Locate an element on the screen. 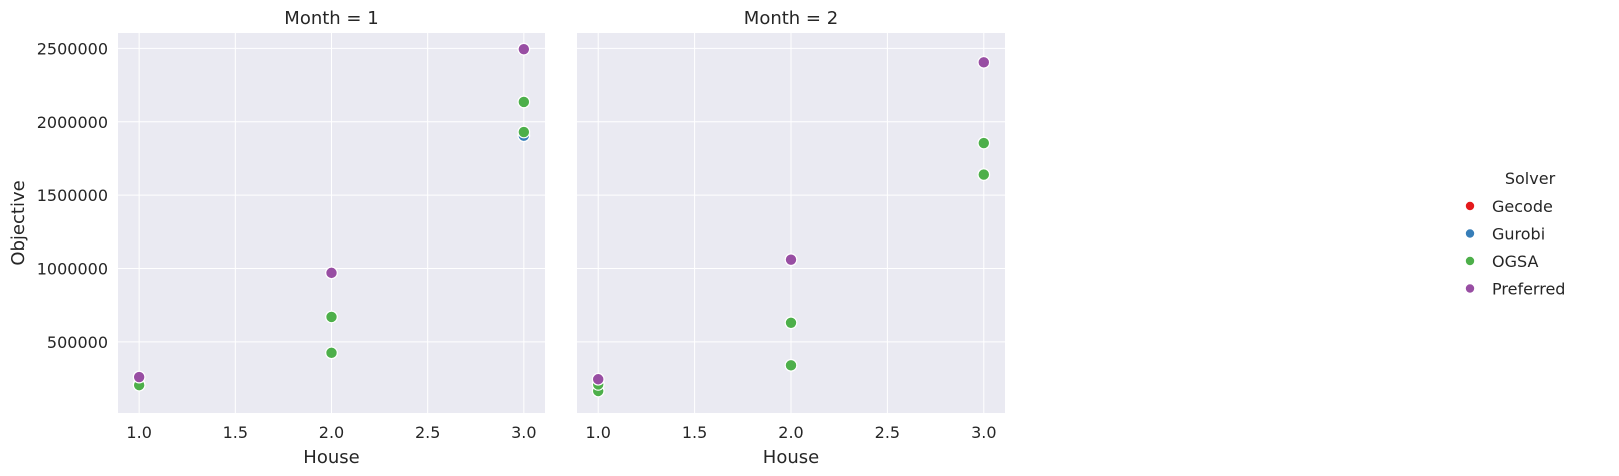  y-tick-label: 1500000 is located at coordinates (72, 195).